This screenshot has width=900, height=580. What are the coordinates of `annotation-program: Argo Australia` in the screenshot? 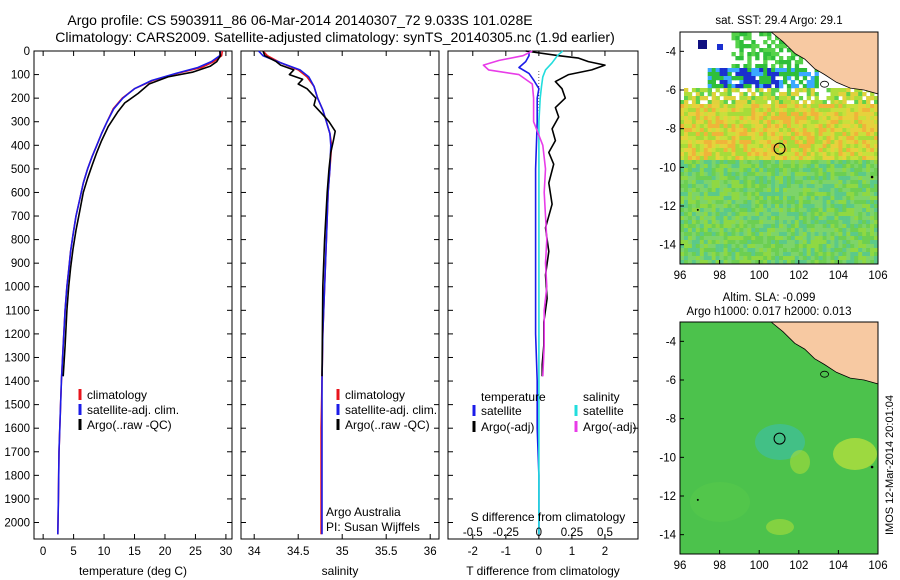 It's located at (363, 512).